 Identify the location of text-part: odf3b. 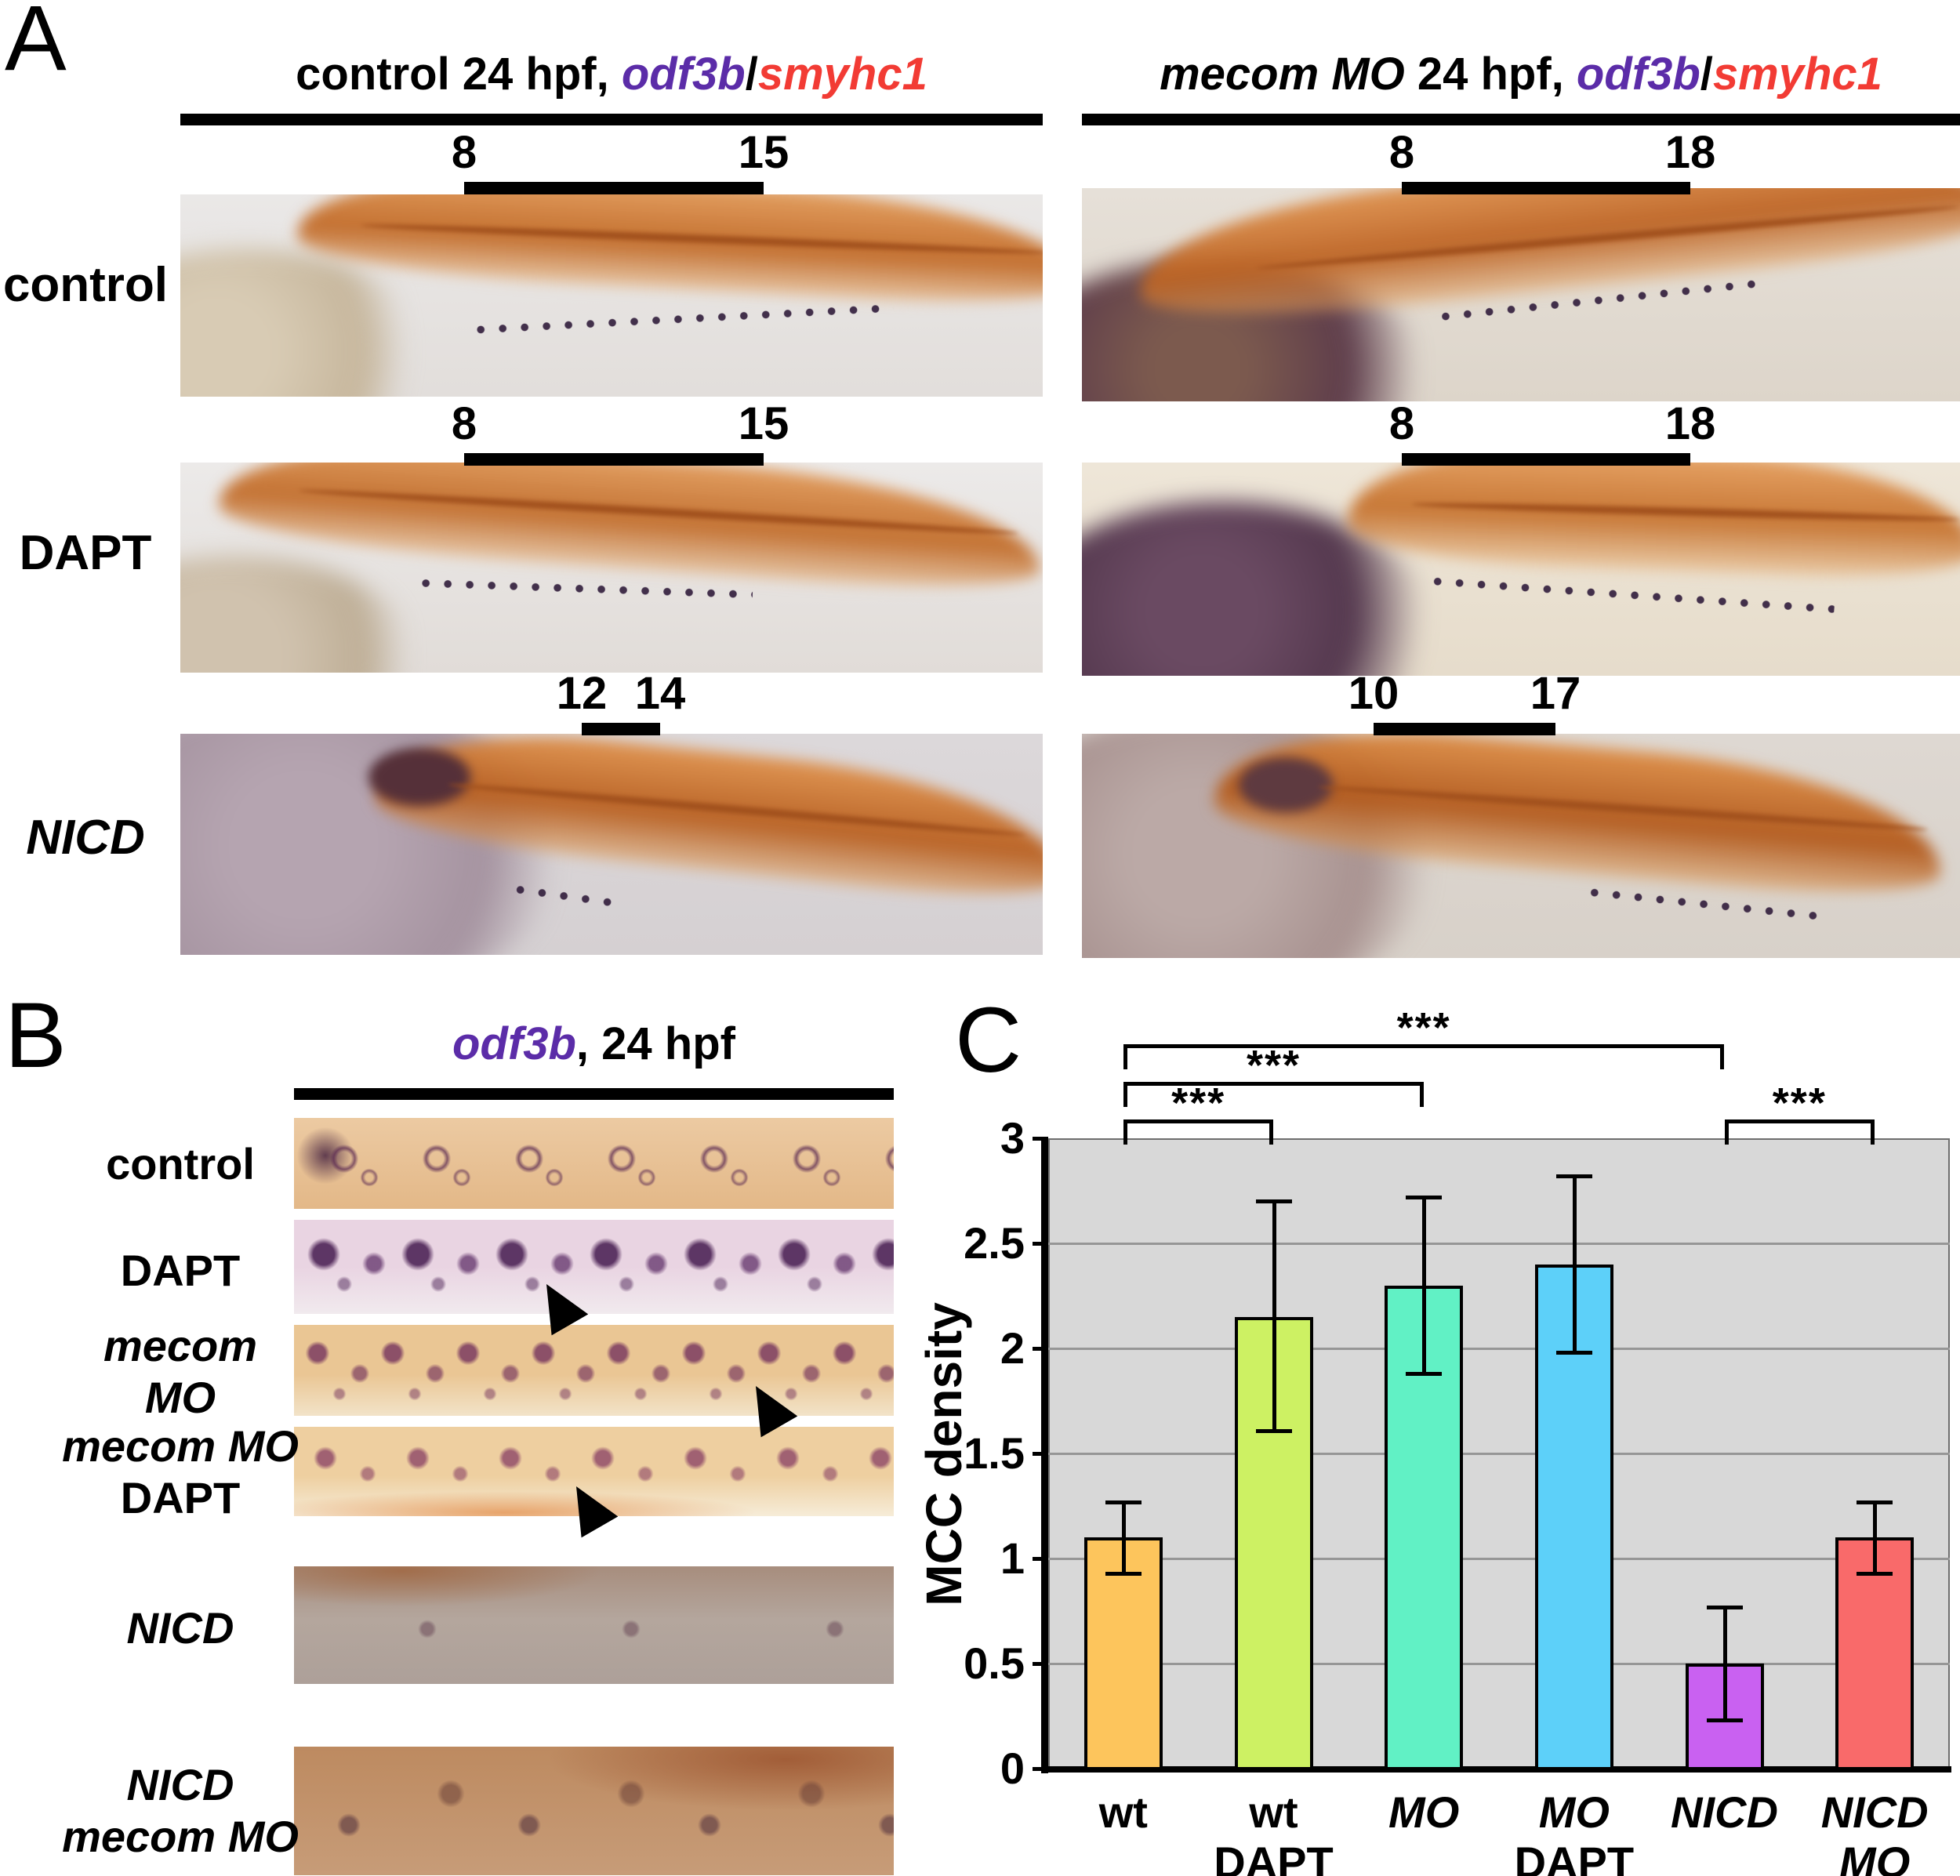
(1638, 74).